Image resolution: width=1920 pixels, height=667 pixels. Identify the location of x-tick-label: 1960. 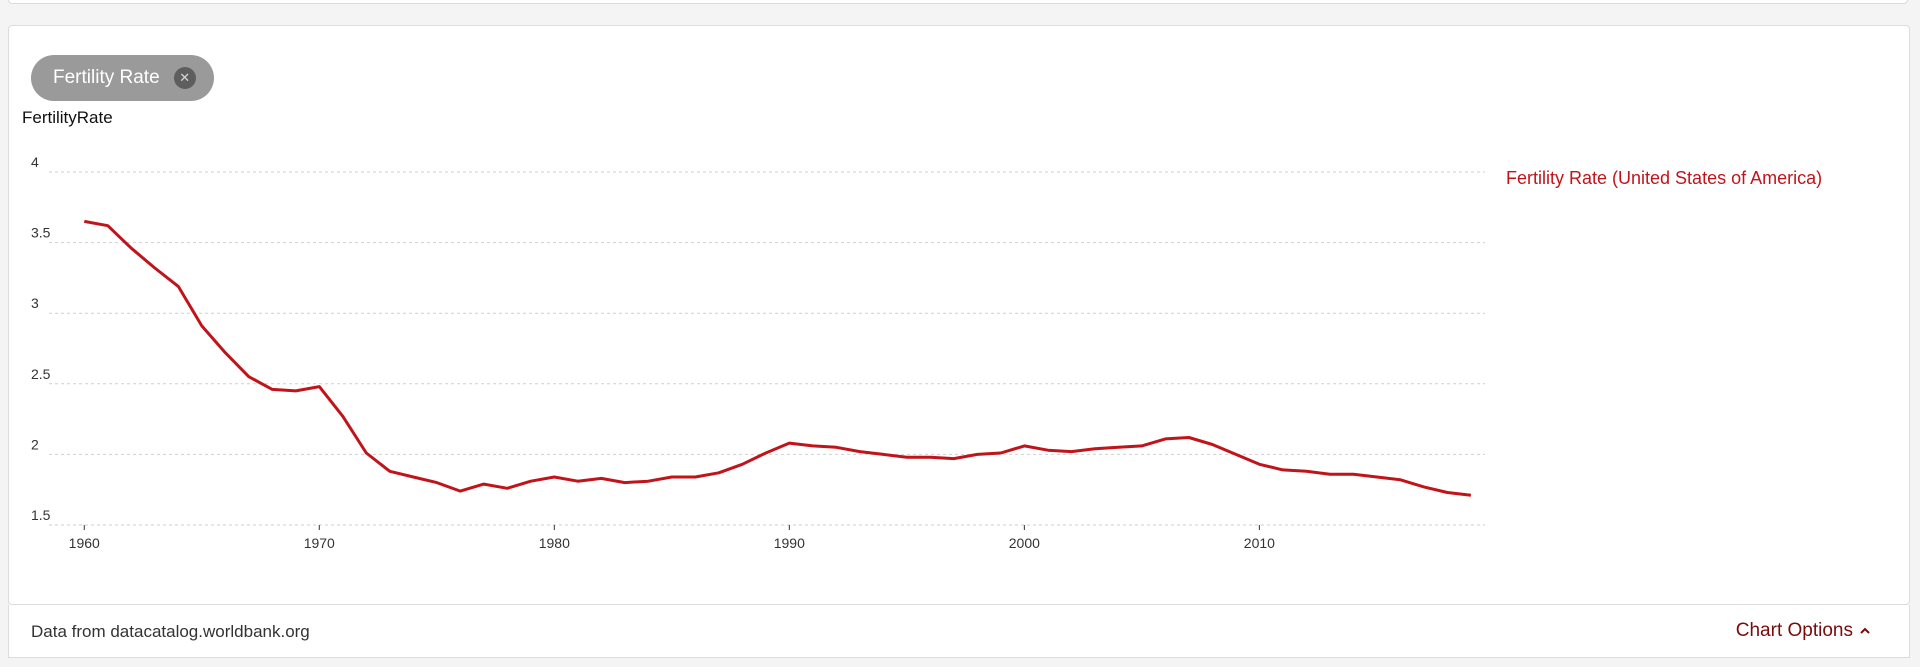
(84, 543).